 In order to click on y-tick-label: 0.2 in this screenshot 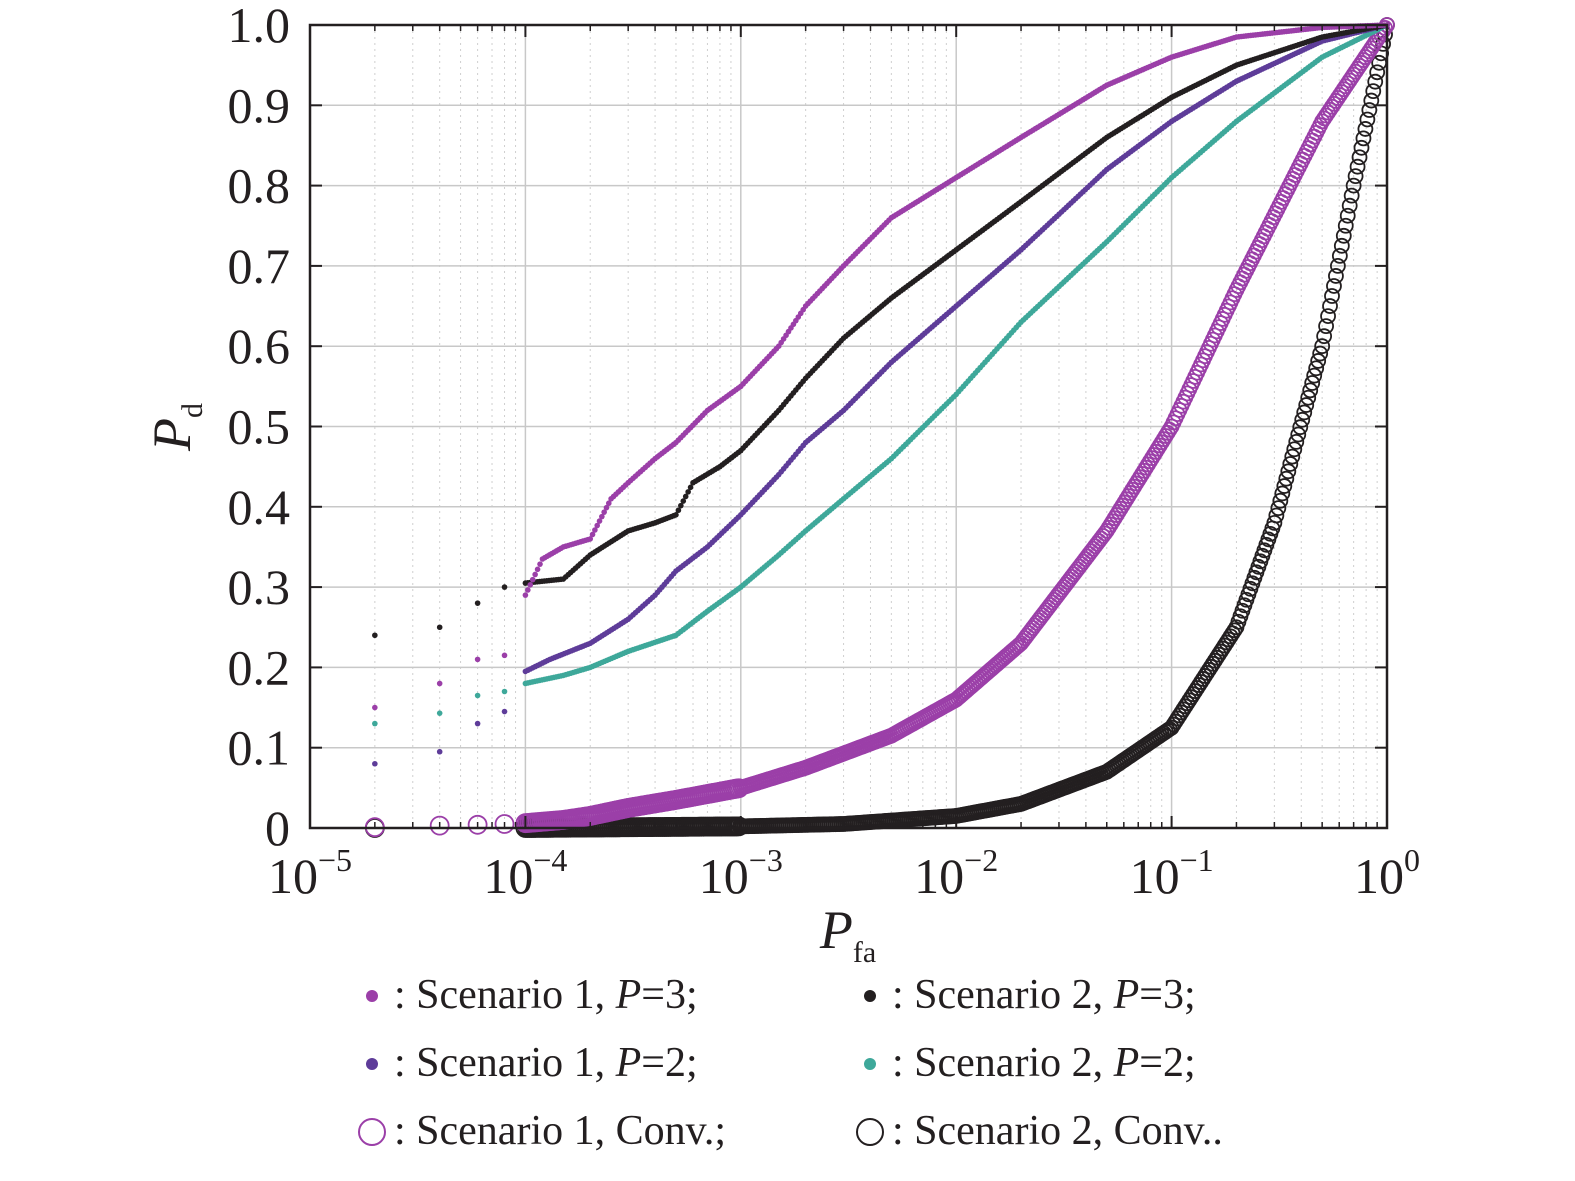, I will do `click(259, 667)`.